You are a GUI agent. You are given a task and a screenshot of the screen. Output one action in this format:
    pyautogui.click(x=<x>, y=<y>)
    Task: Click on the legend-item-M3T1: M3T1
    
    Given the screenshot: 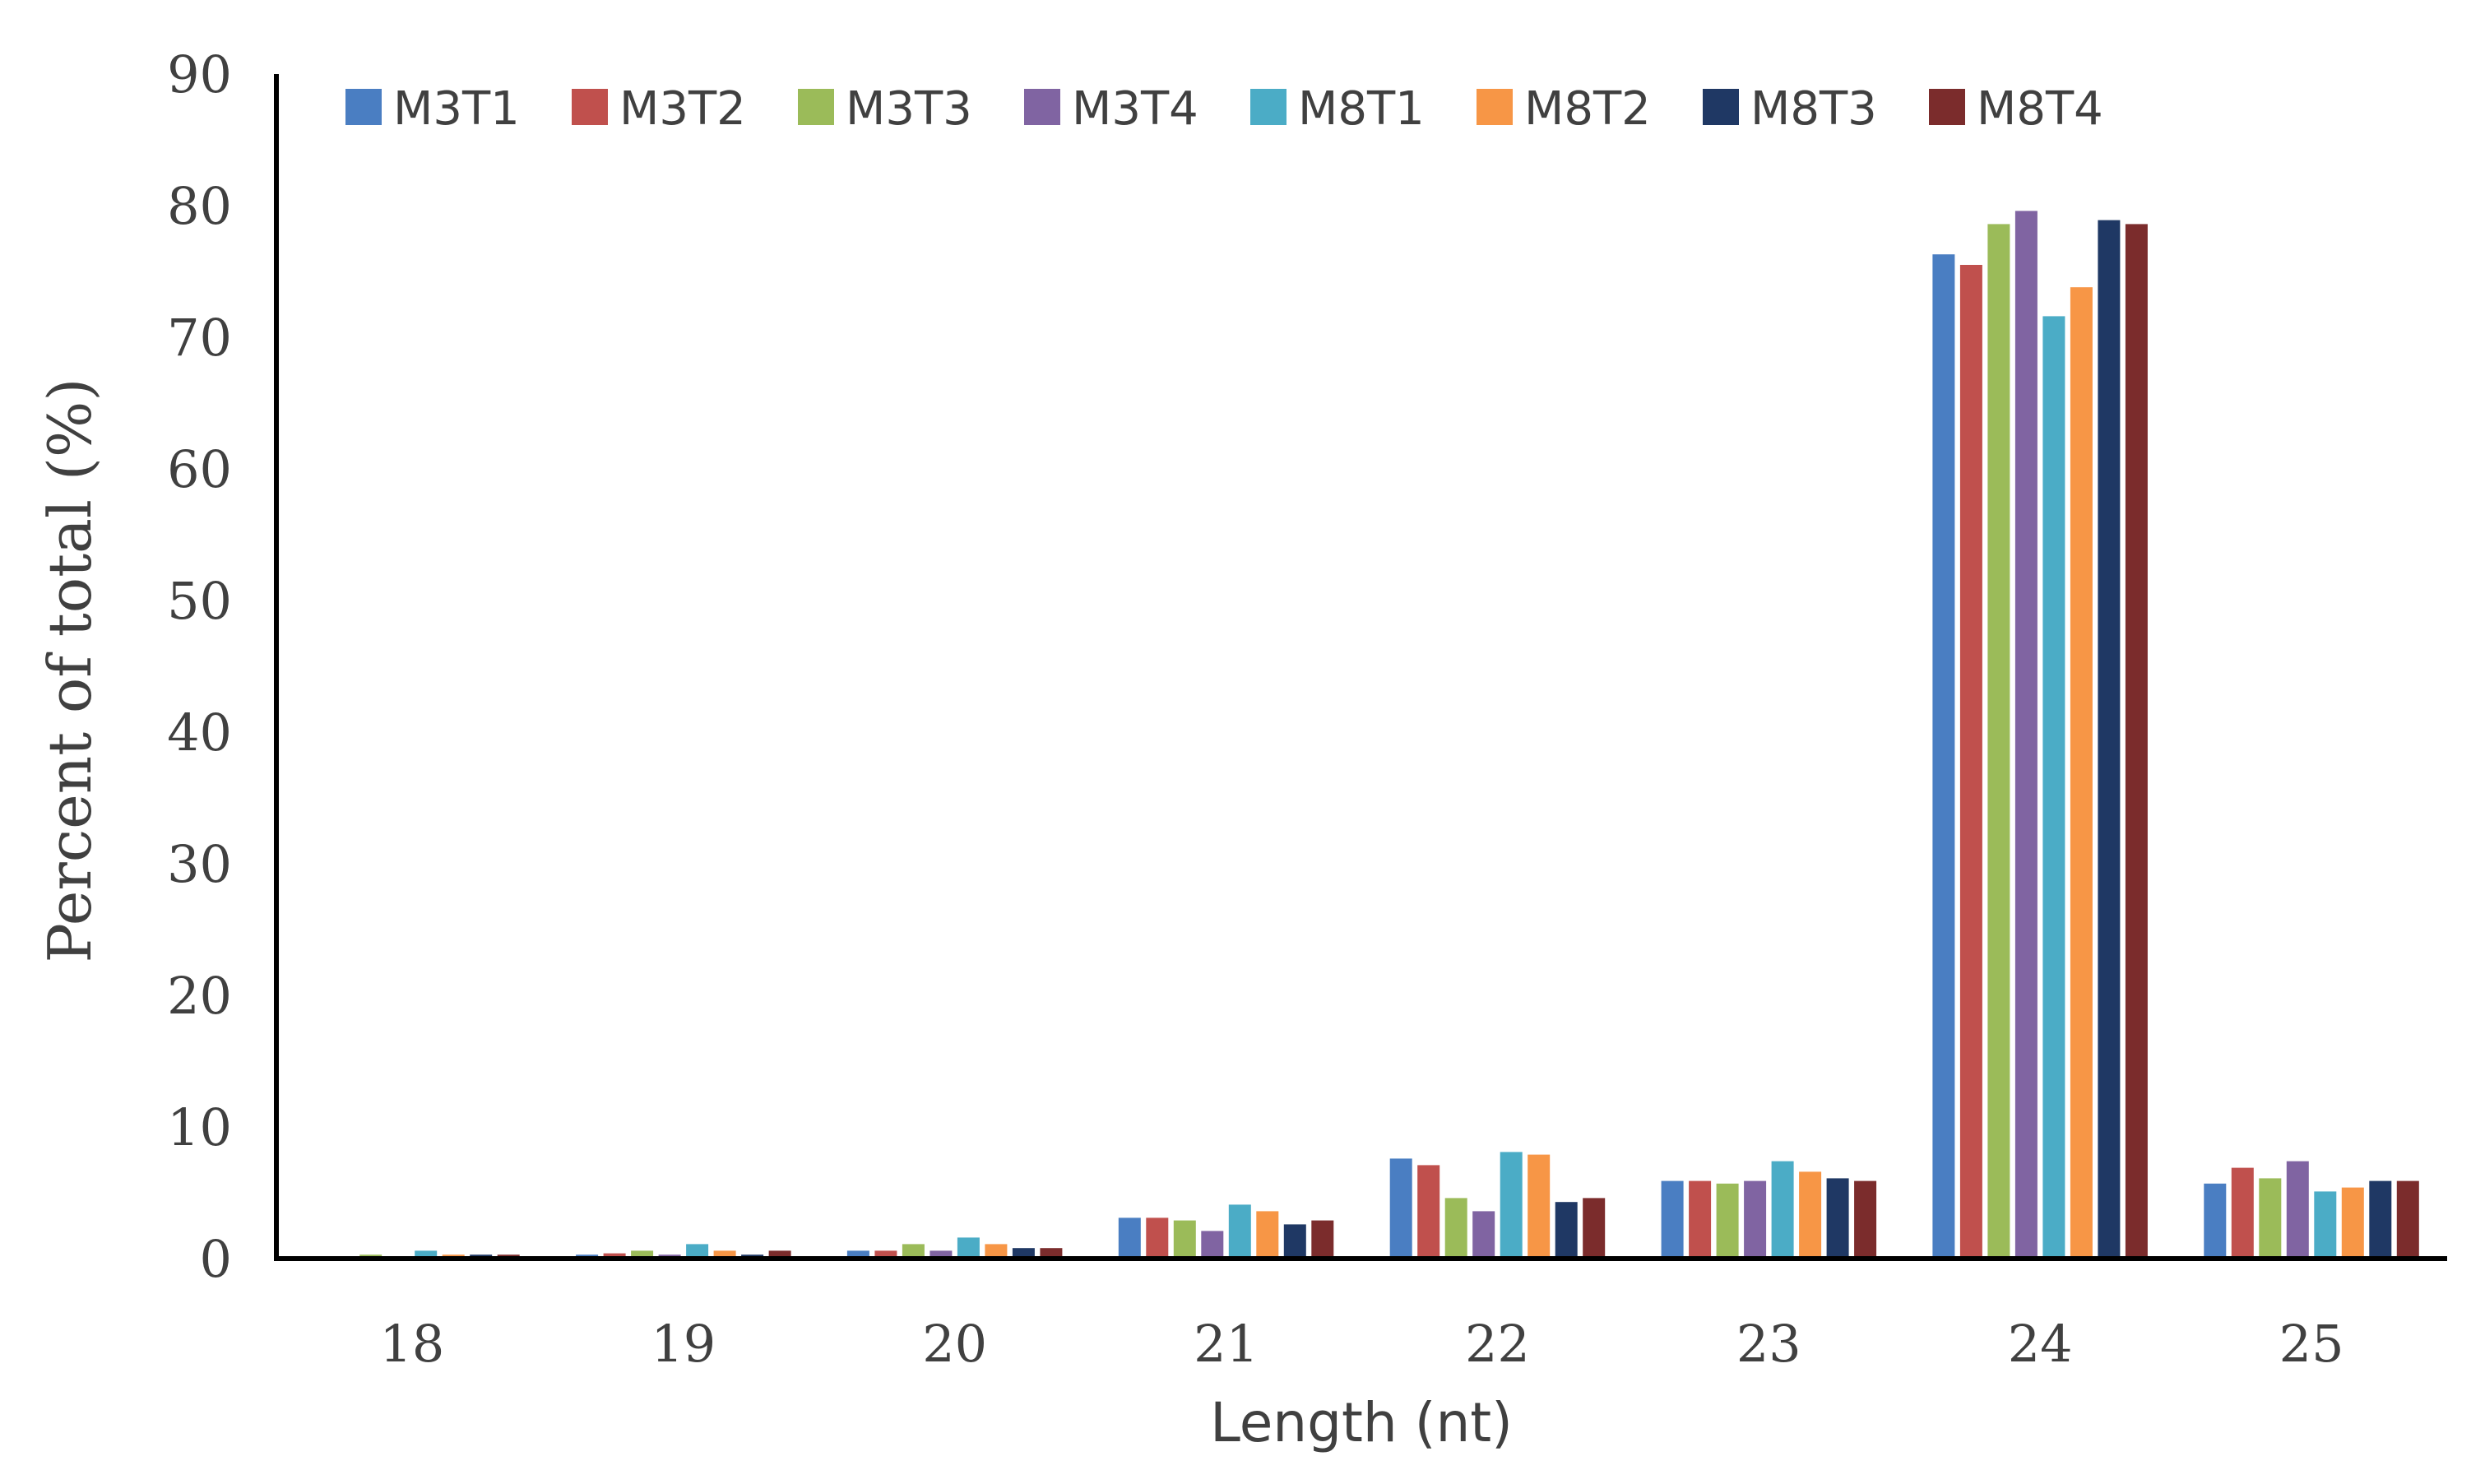 What is the action you would take?
    pyautogui.click(x=433, y=109)
    